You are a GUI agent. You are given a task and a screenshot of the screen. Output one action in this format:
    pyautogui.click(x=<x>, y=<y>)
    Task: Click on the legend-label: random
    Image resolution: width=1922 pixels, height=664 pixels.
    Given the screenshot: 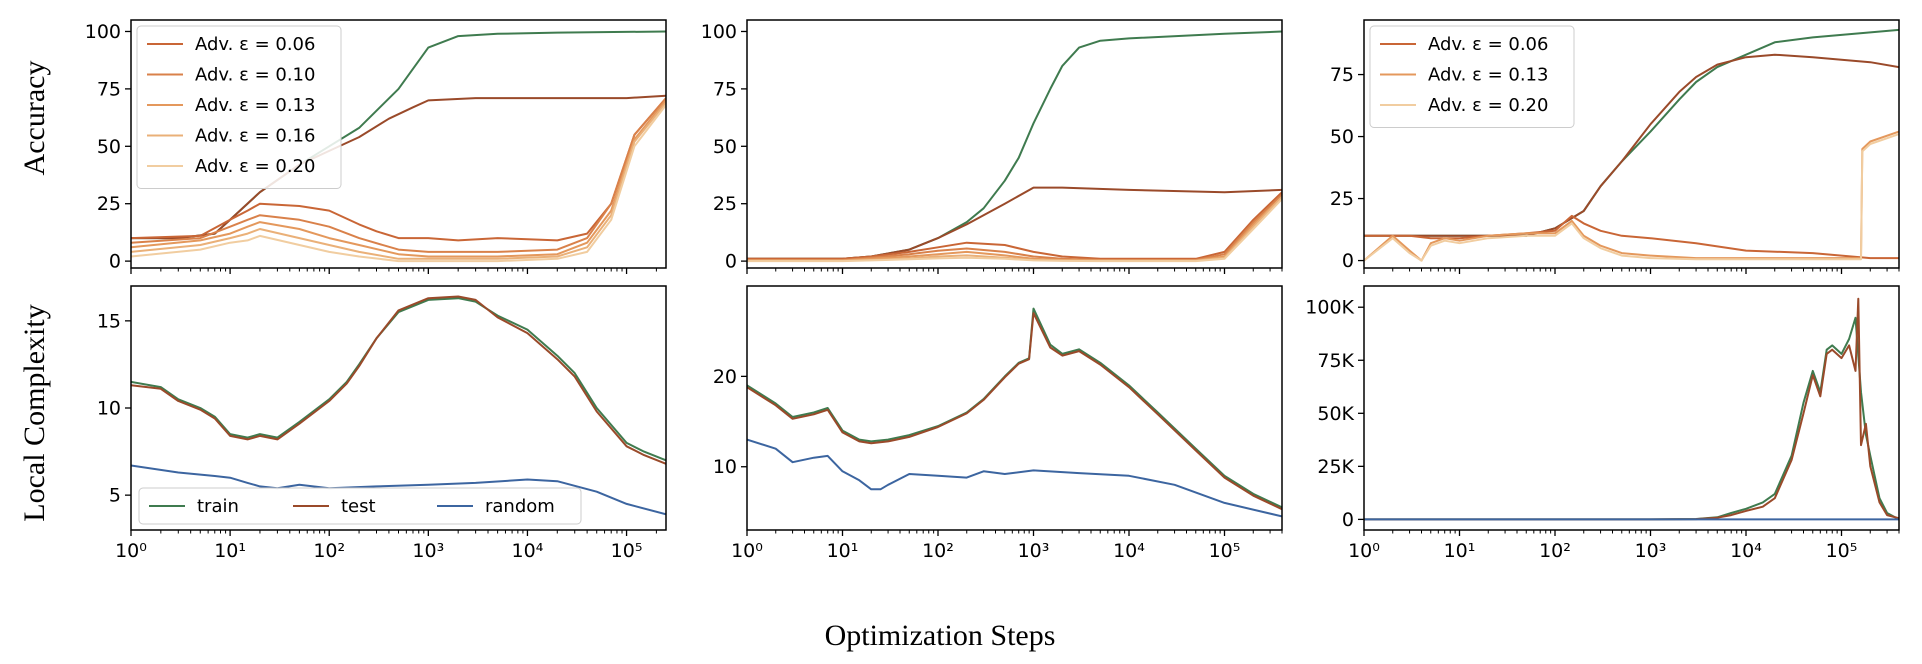 What is the action you would take?
    pyautogui.click(x=520, y=506)
    